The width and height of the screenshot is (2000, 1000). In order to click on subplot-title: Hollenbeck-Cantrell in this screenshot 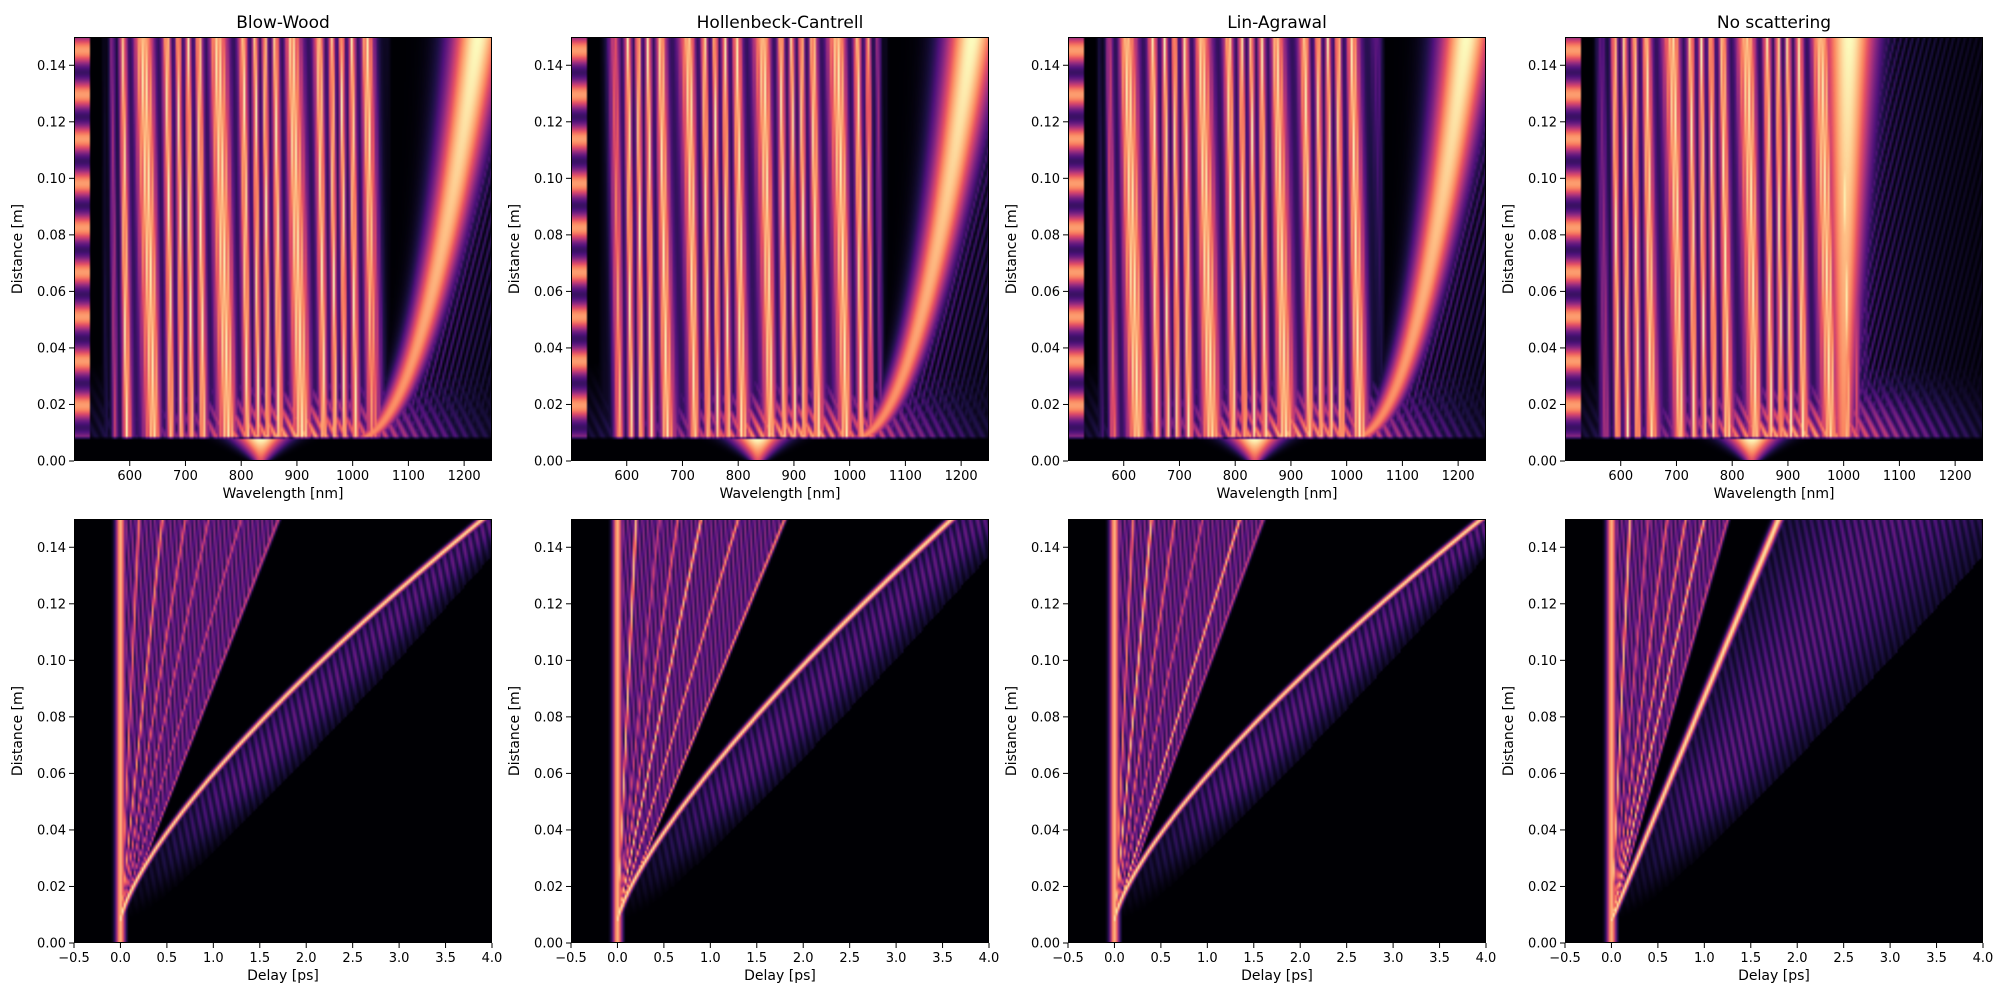, I will do `click(780, 23)`.